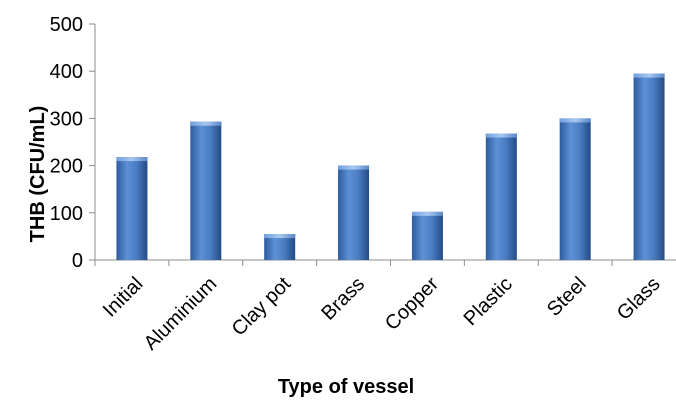  I want to click on y-tick-label: 500, so click(66, 25).